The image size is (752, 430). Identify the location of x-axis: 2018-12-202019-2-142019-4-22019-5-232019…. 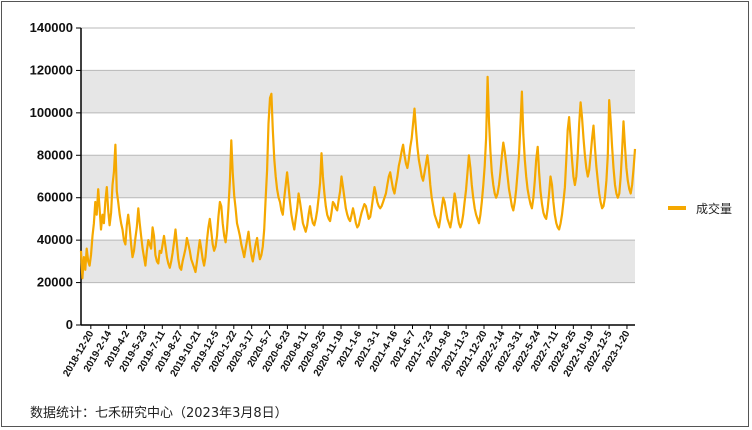
(348, 351).